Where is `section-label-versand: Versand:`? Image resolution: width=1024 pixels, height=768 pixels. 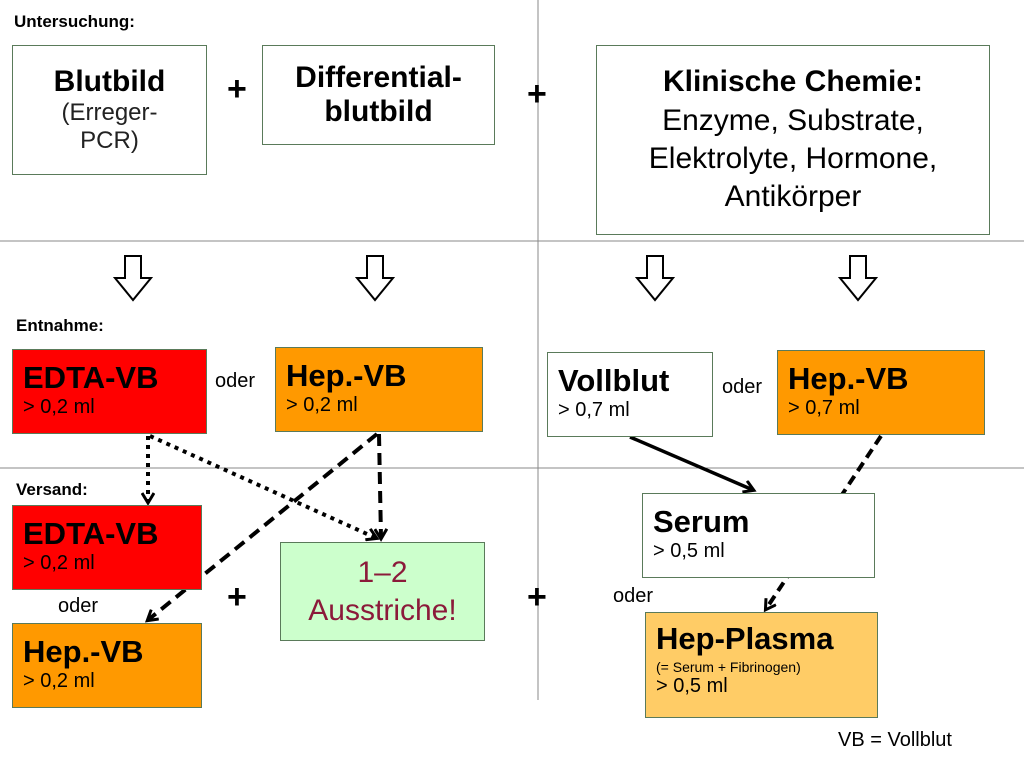 section-label-versand: Versand: is located at coordinates (52, 489).